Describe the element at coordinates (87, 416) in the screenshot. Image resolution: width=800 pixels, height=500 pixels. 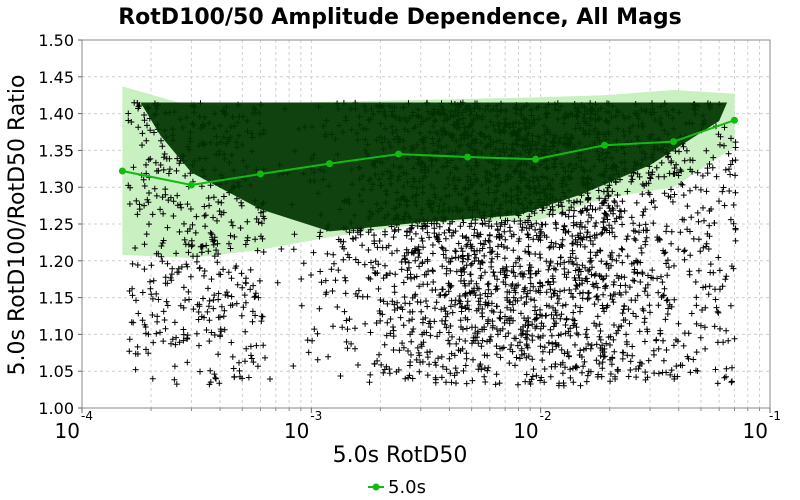
I see `x-tick-exponent: -4` at that location.